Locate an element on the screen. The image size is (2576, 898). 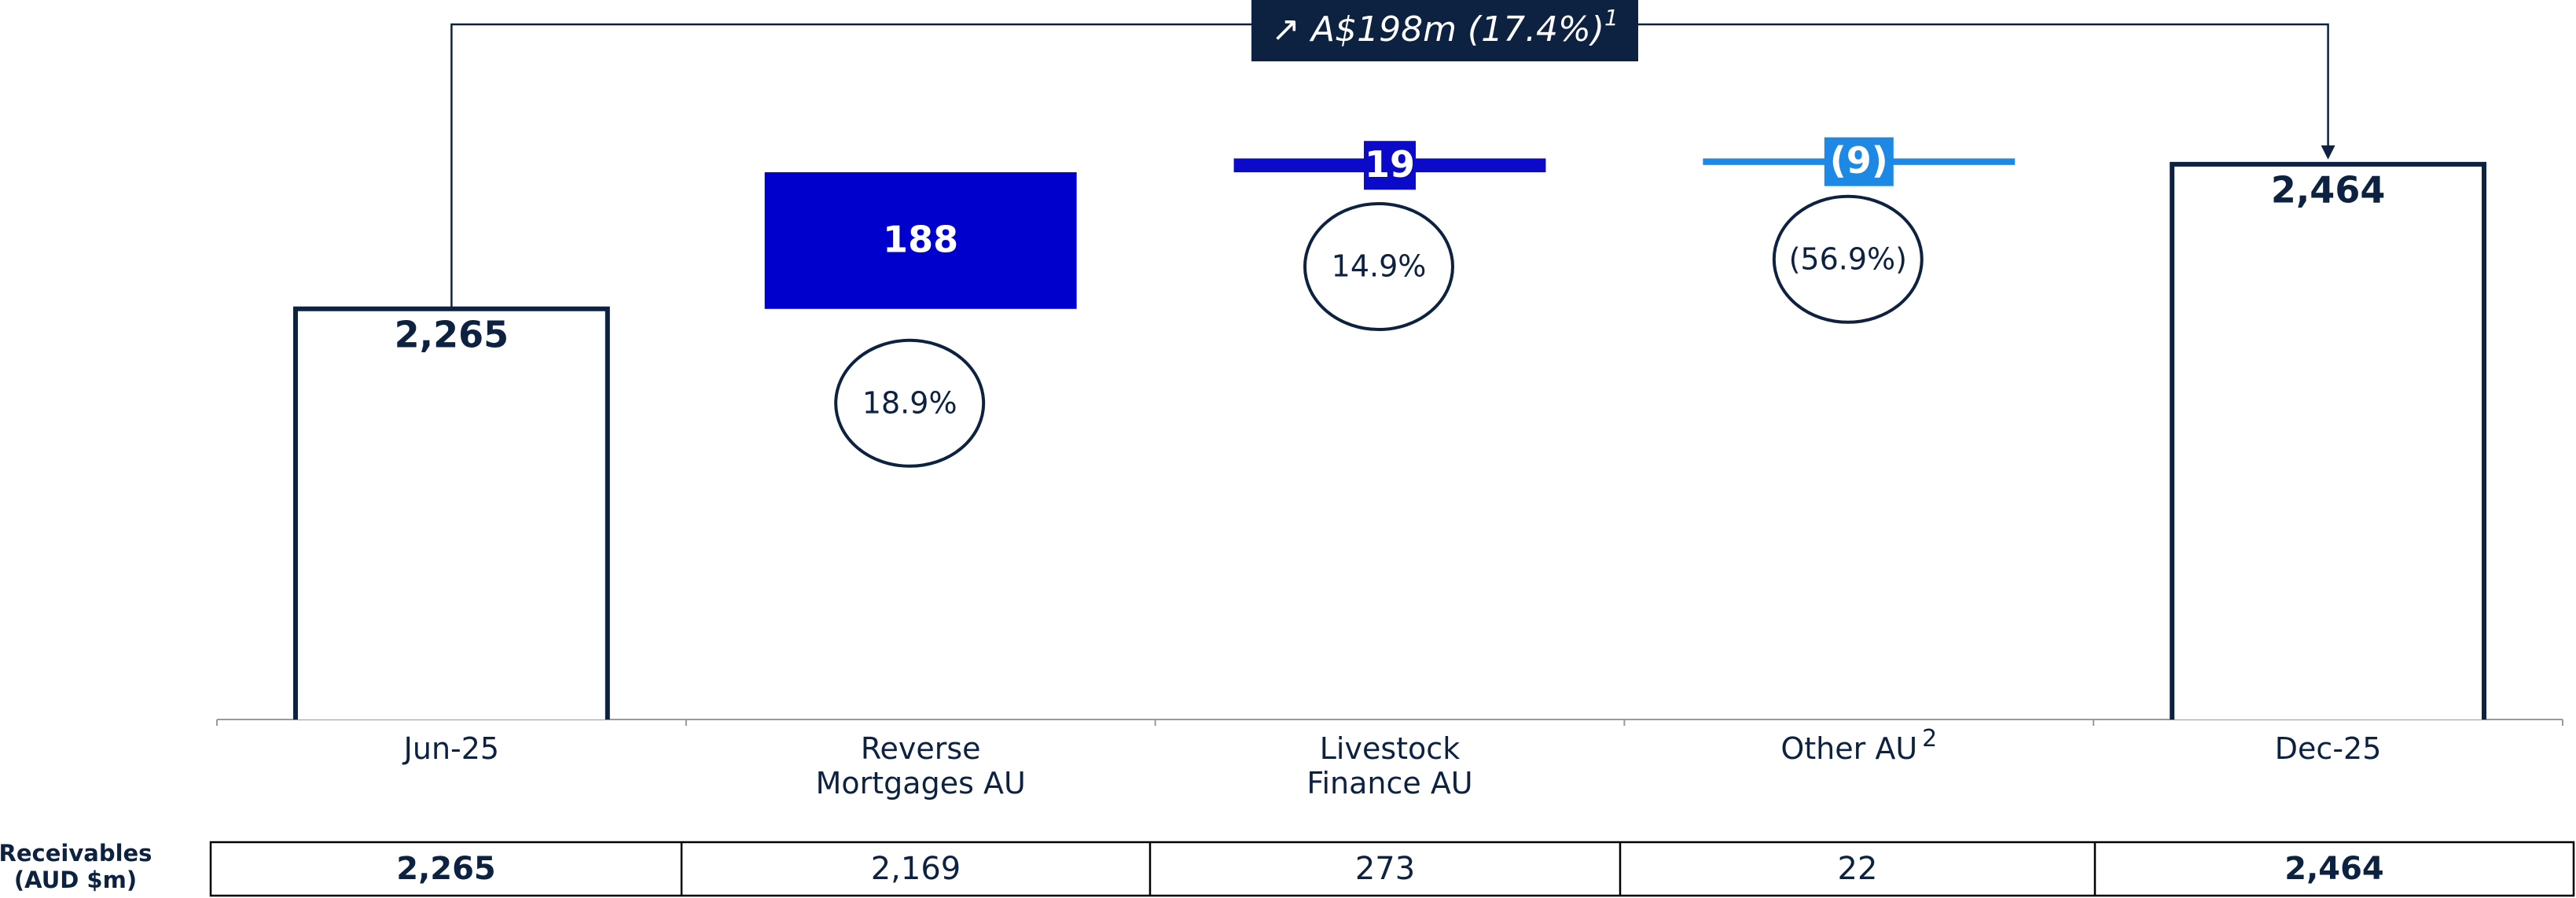
annotation: ↗ A$198m (17.4%)1 is located at coordinates (1445, 27).